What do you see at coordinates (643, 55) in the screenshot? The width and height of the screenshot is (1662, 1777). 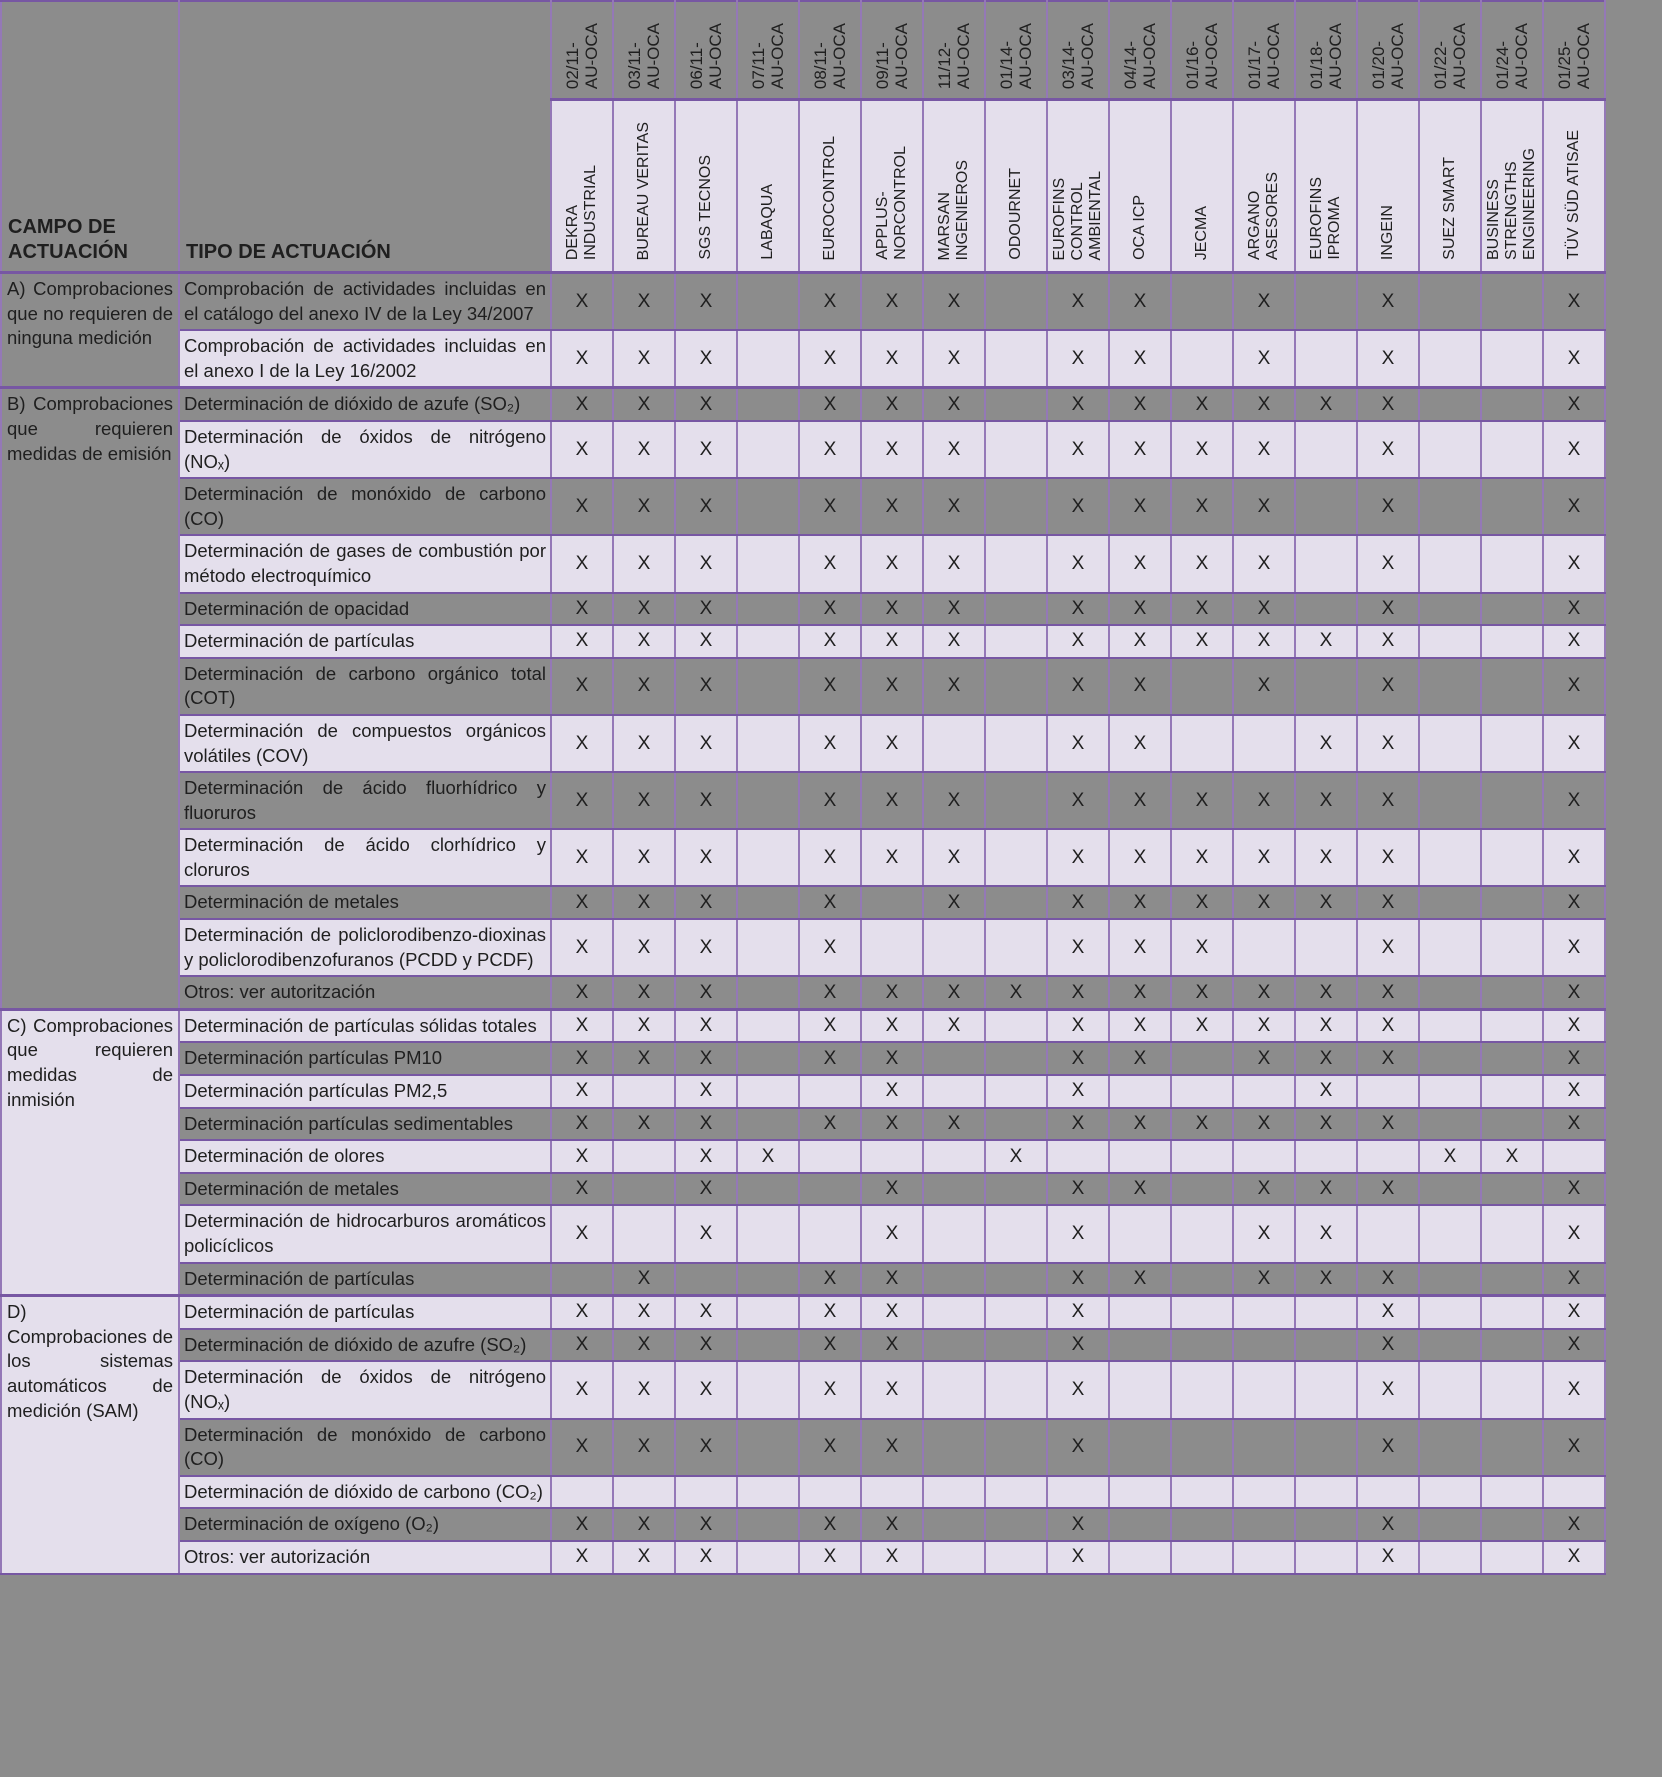 I see `column-code-label: 03/11- AU-OCA` at bounding box center [643, 55].